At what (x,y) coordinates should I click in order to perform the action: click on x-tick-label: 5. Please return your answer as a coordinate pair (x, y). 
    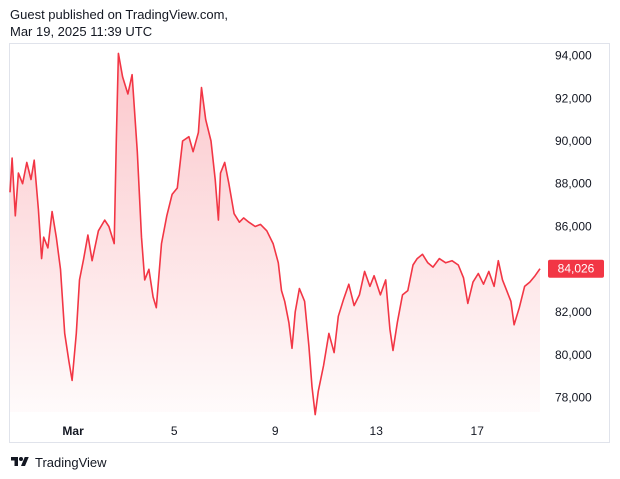
    Looking at the image, I should click on (174, 431).